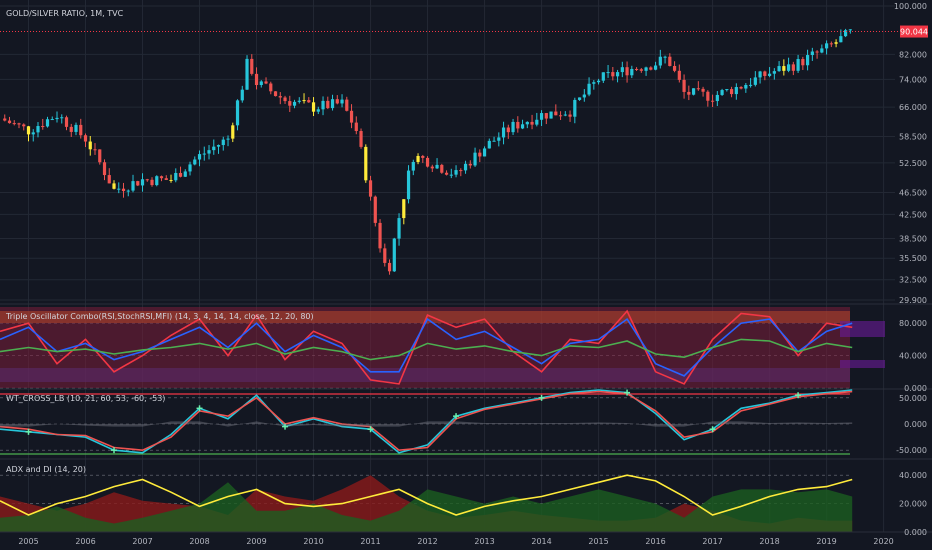  I want to click on adx-title: ADX and DI (14, 20), so click(46, 469).